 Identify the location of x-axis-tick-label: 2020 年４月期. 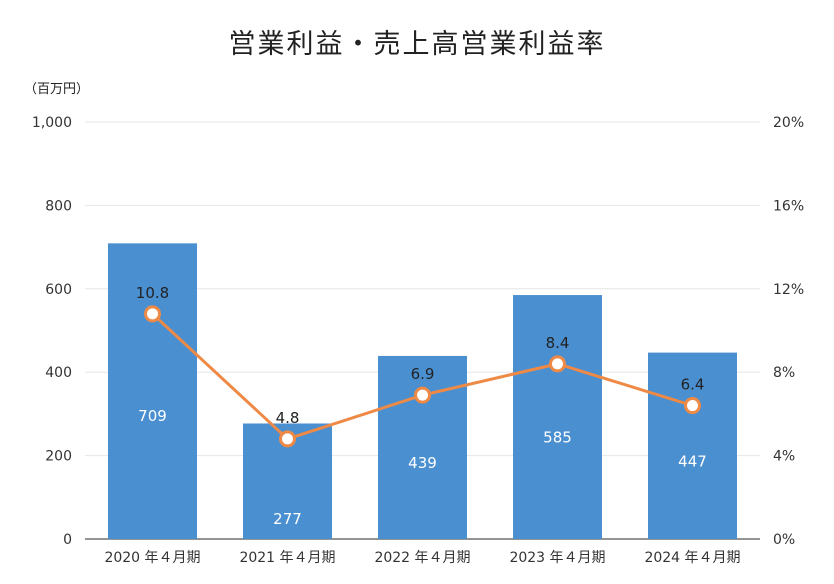
(152, 558).